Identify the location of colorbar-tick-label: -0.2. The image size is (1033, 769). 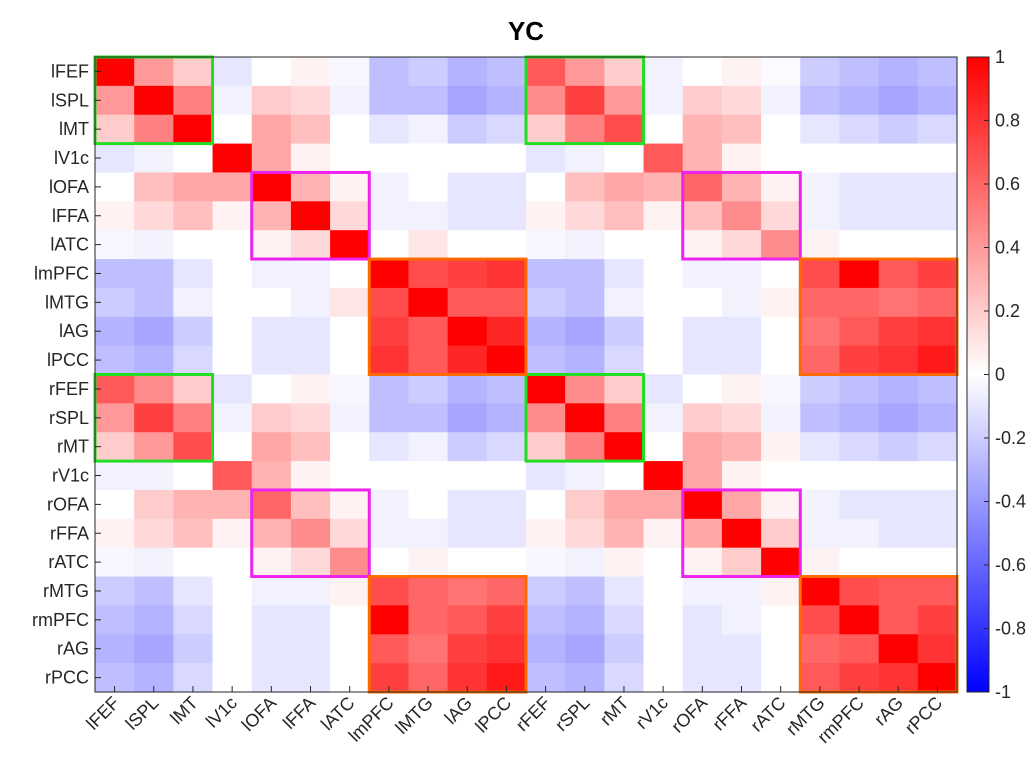
(1010, 438).